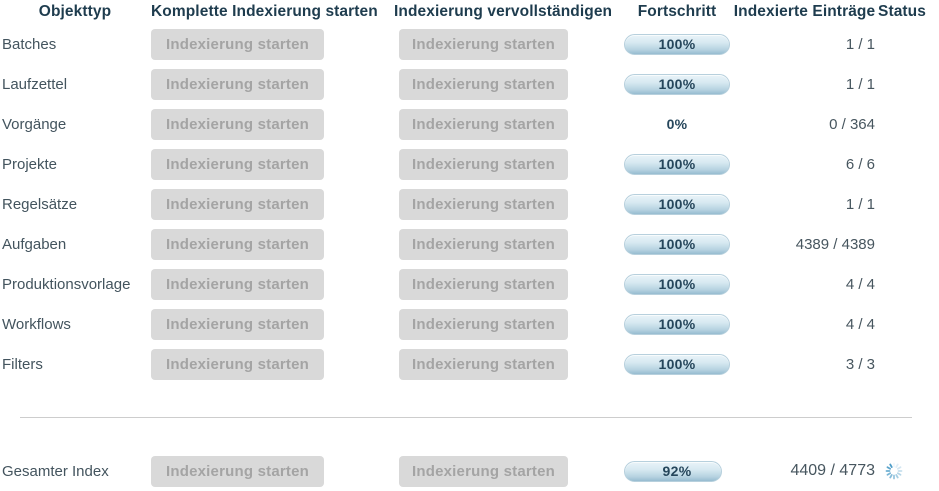 Image resolution: width=939 pixels, height=491 pixels. I want to click on column-header-progress: Fortschritt, so click(677, 11).